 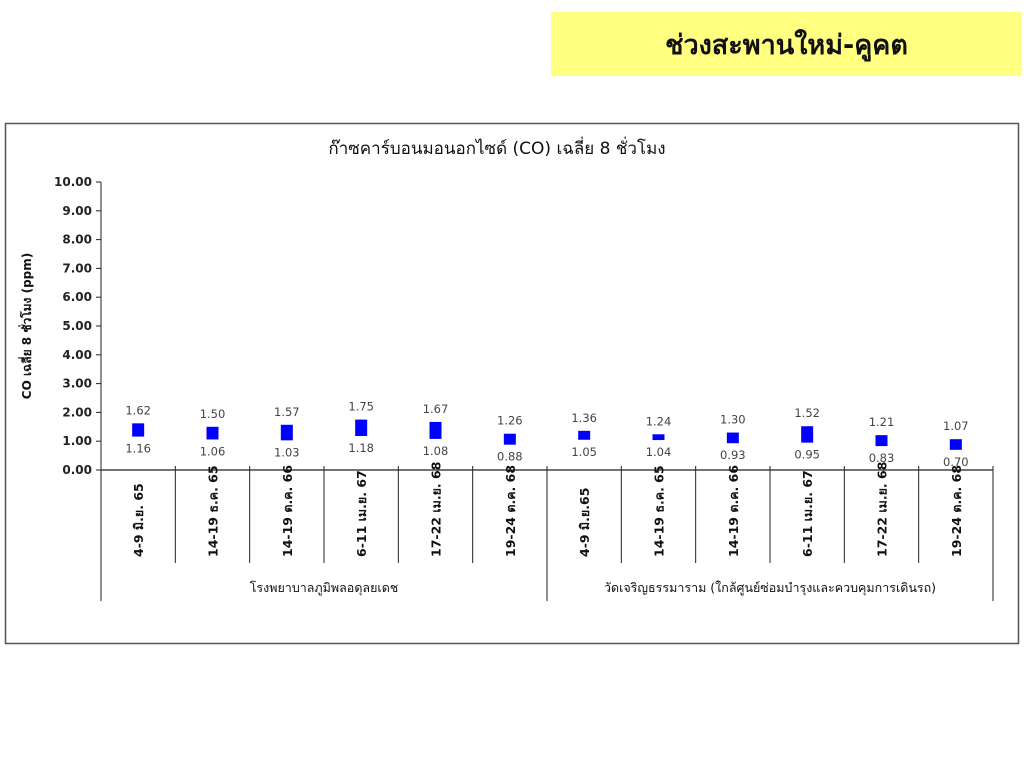 What do you see at coordinates (138, 410) in the screenshot?
I see `max-value-label: 1.62` at bounding box center [138, 410].